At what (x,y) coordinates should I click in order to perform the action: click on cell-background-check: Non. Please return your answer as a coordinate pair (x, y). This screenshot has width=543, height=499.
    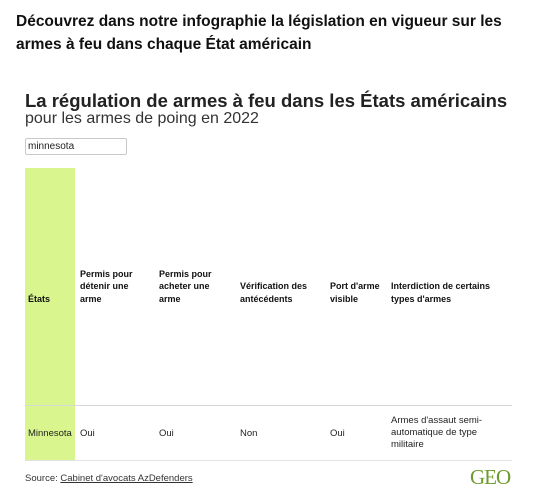
    Looking at the image, I should click on (249, 433).